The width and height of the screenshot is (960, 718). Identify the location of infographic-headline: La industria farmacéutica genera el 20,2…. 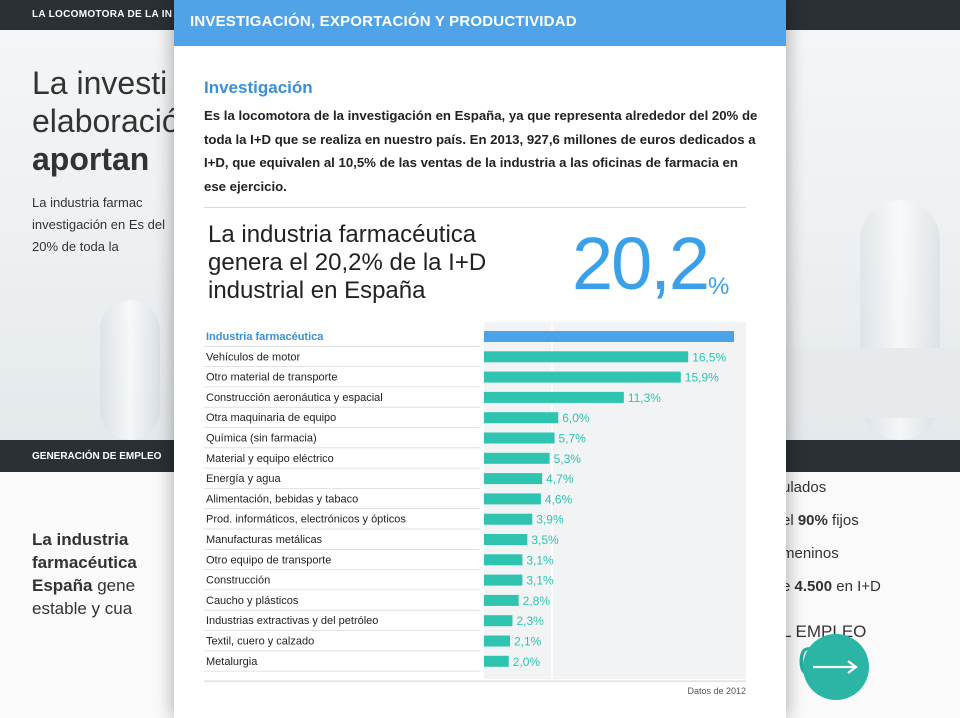
(347, 262).